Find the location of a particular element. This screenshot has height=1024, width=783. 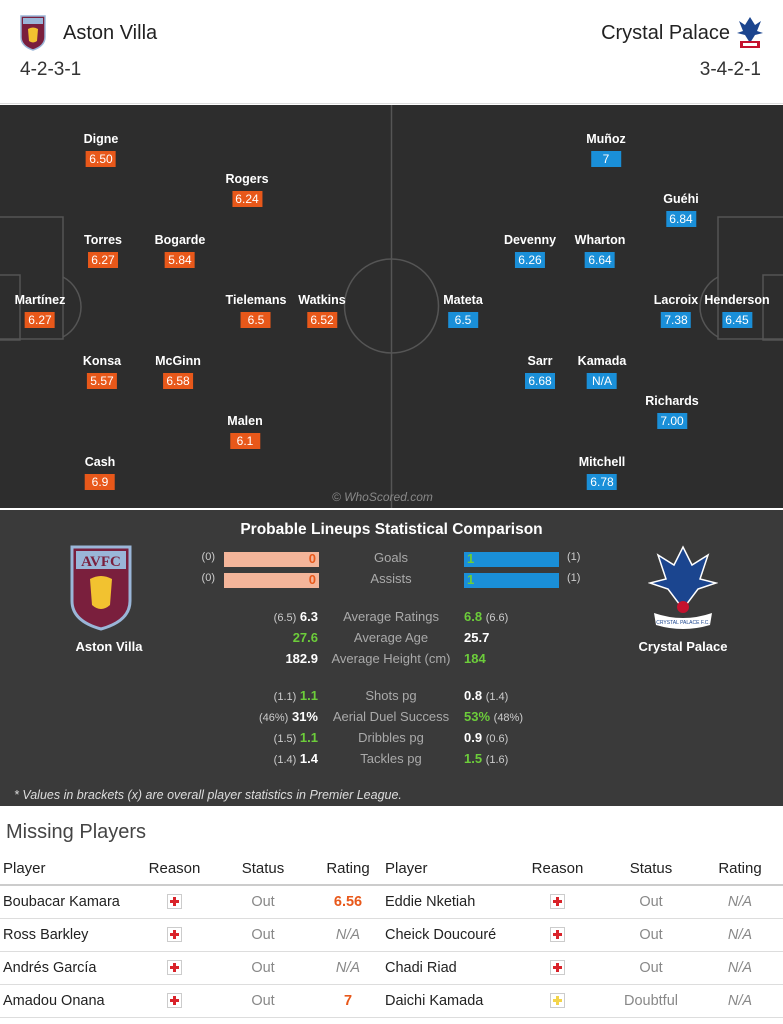

home-player: Torres 6.27 is located at coordinates (103, 251).